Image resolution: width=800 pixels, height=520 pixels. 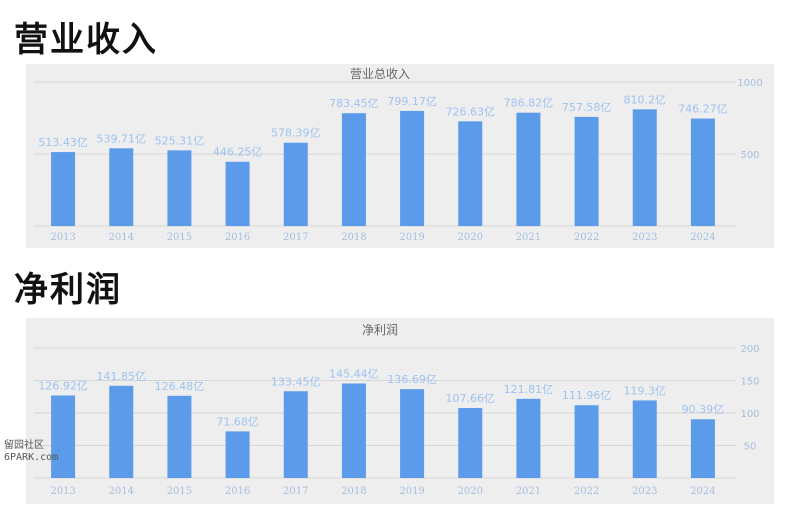 What do you see at coordinates (529, 389) in the screenshot?
I see `data-label: 121.81亿` at bounding box center [529, 389].